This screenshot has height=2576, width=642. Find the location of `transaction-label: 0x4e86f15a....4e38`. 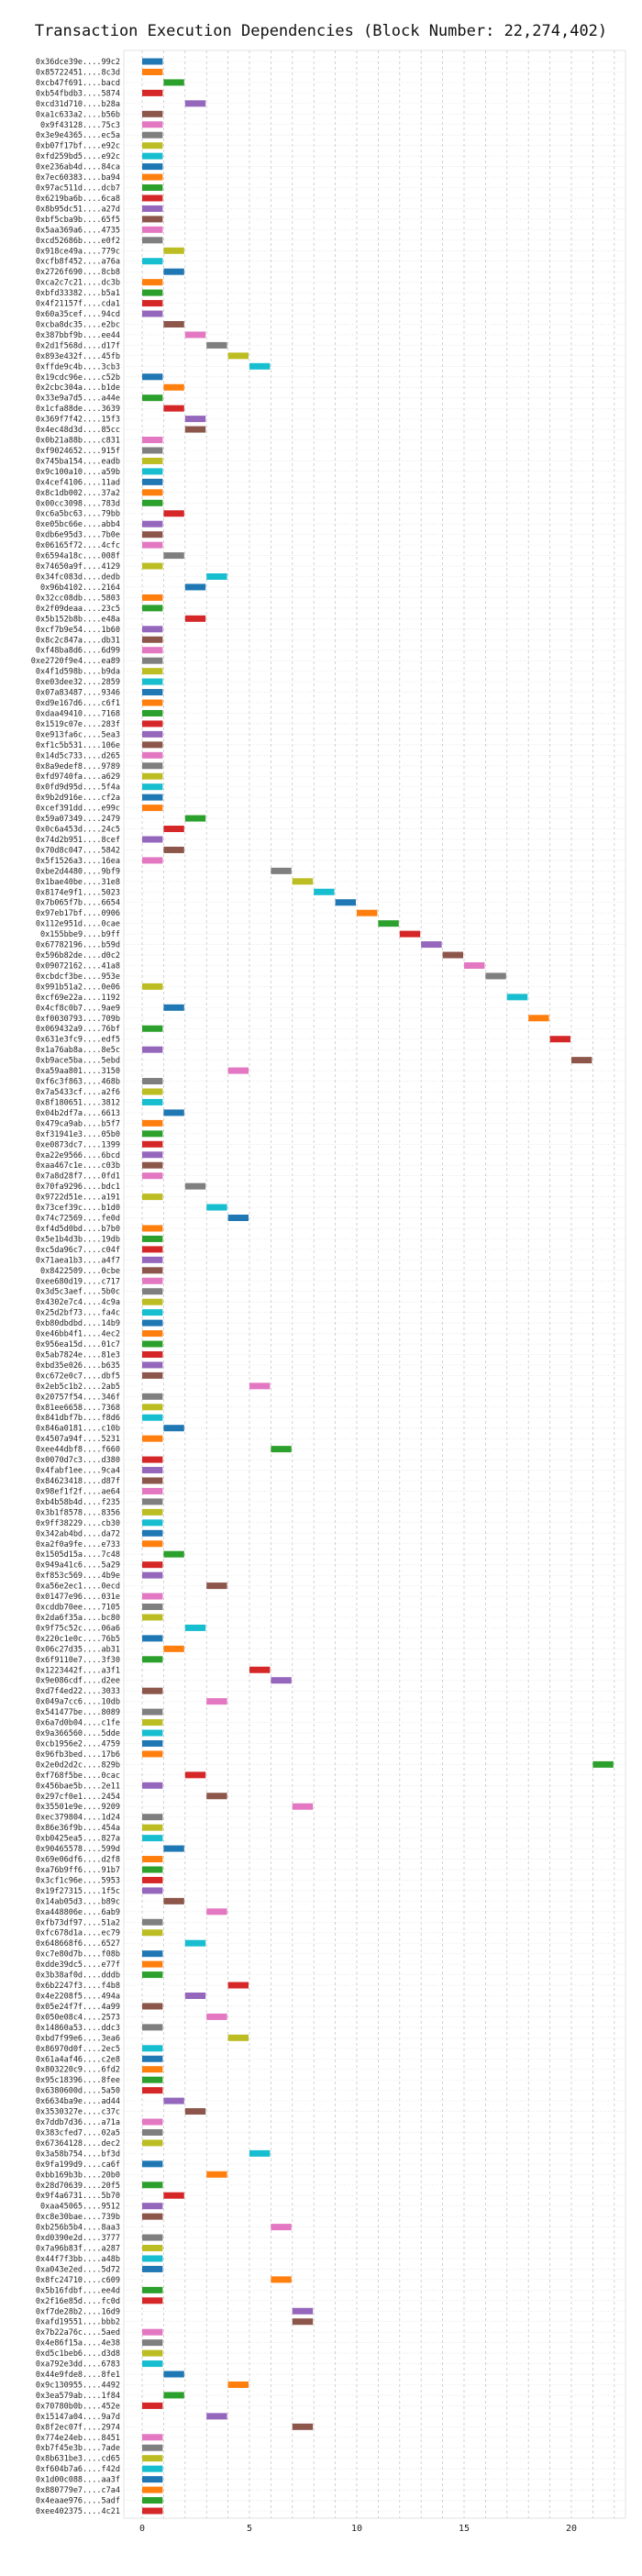

transaction-label: 0x4e86f15a....4e38 is located at coordinates (78, 2343).